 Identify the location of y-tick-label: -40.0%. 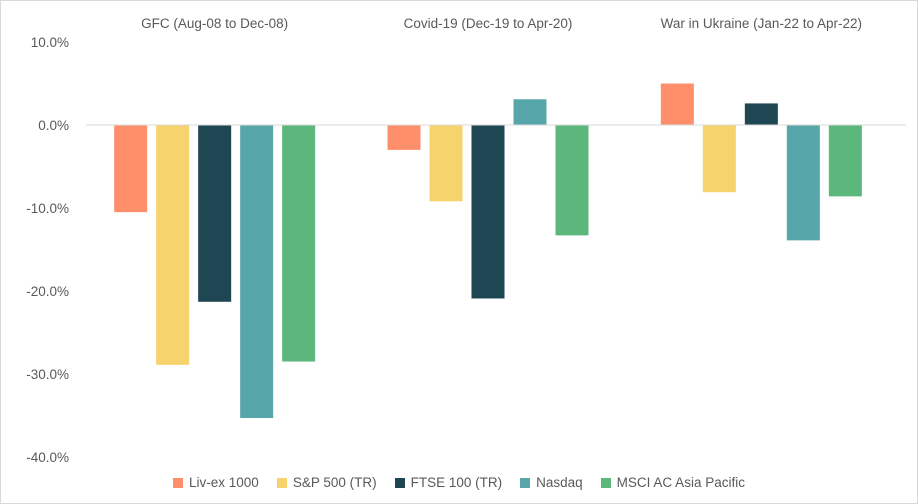
(47, 457).